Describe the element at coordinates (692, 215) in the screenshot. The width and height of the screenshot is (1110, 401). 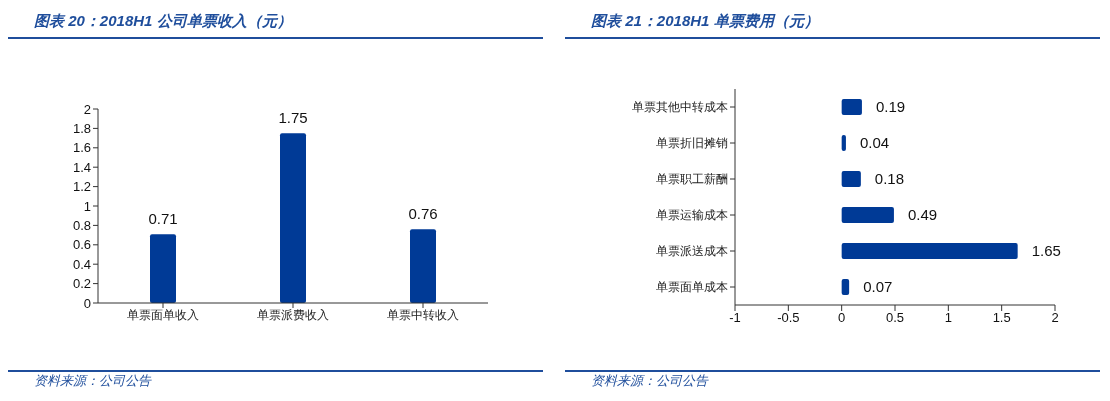
I see `y-tick-label: 单票运输成本` at that location.